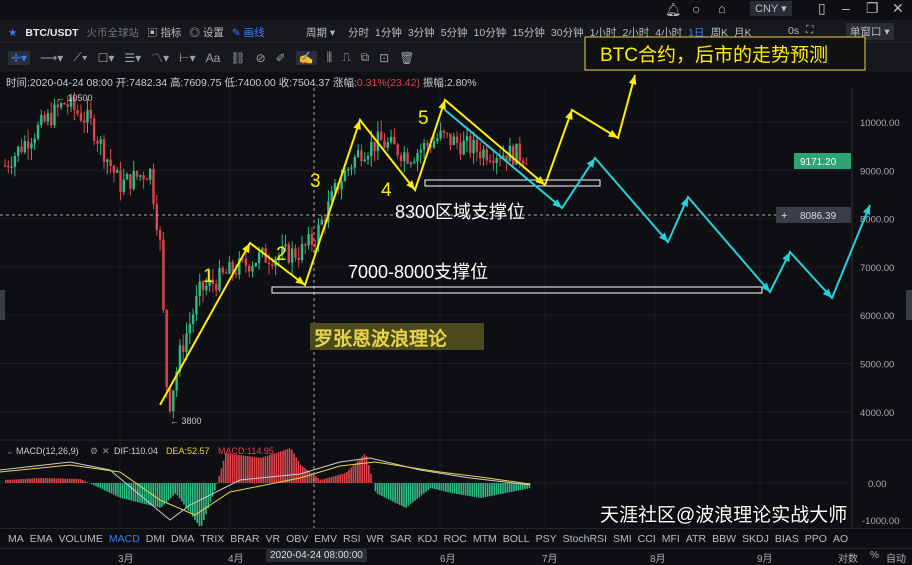 The width and height of the screenshot is (912, 565). What do you see at coordinates (622, 539) in the screenshot?
I see `indicator-tab-smi: SMI` at bounding box center [622, 539].